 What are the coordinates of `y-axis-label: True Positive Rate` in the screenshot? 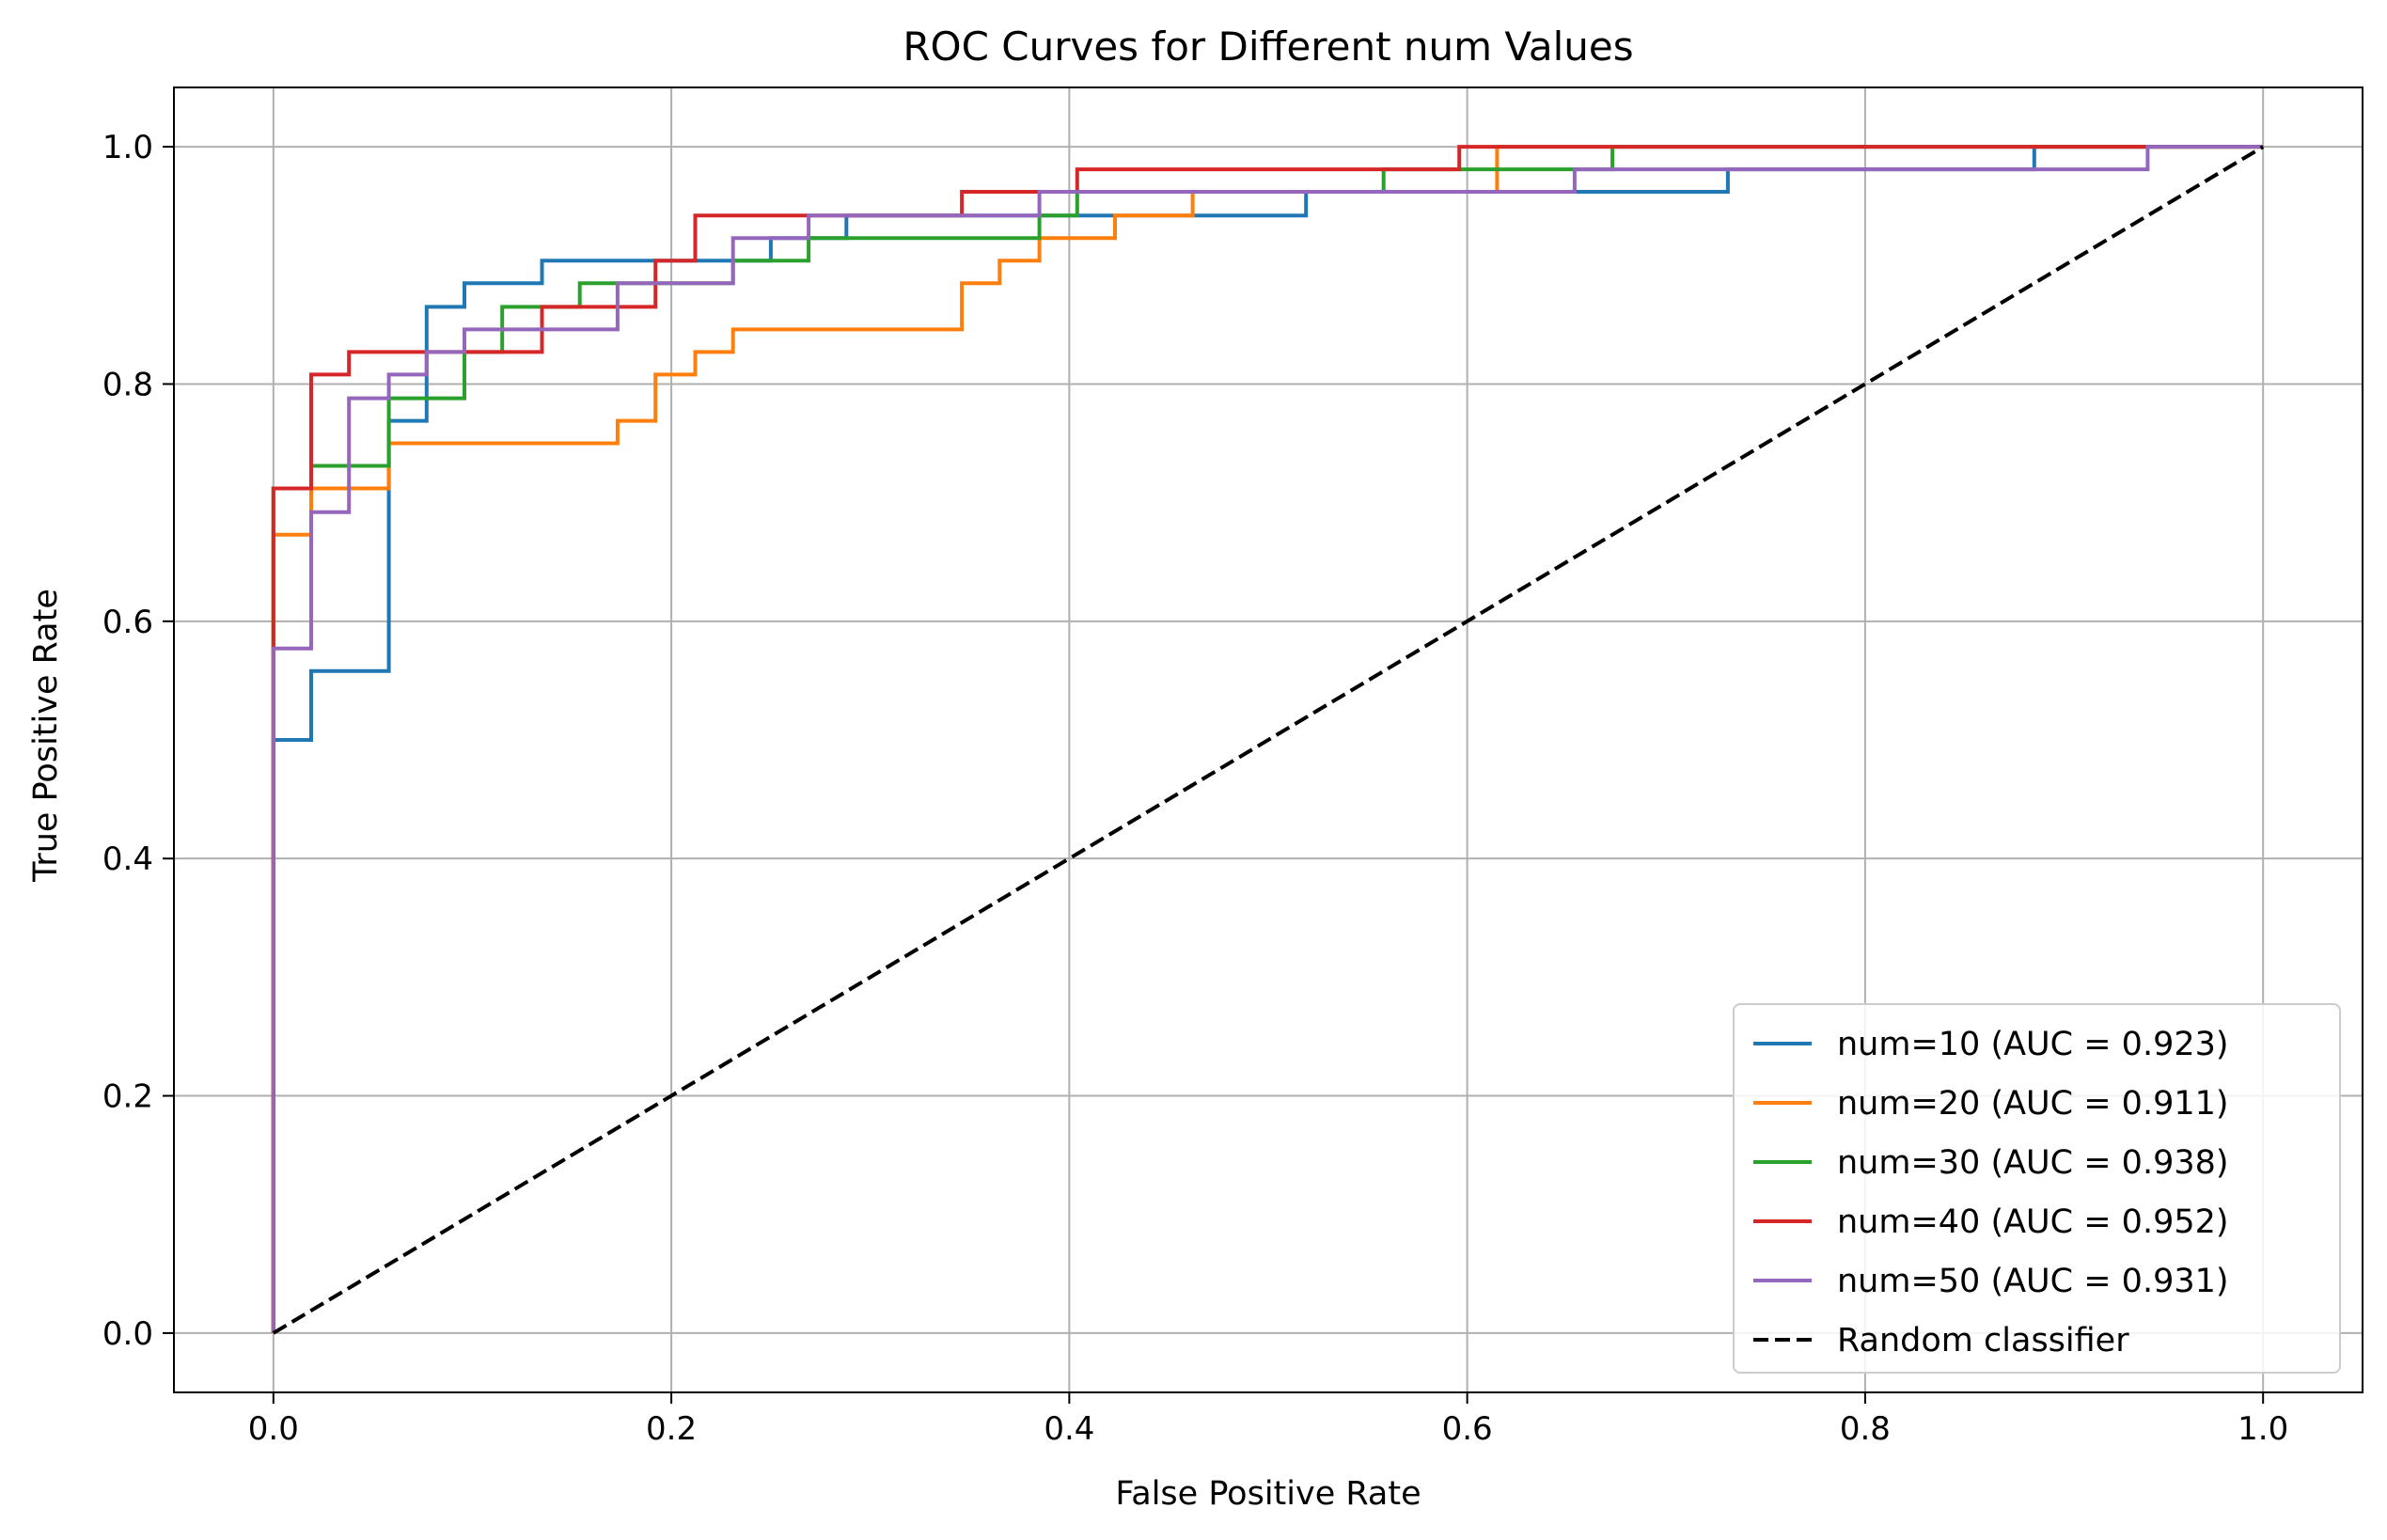 It's located at (46, 736).